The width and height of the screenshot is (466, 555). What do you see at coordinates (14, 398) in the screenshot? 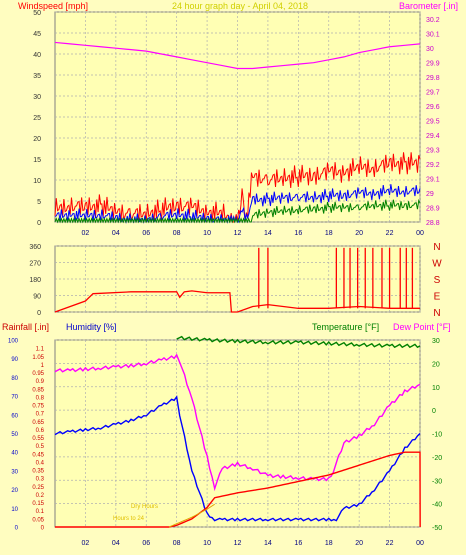
I see `humidity-tick-label: 70` at bounding box center [14, 398].